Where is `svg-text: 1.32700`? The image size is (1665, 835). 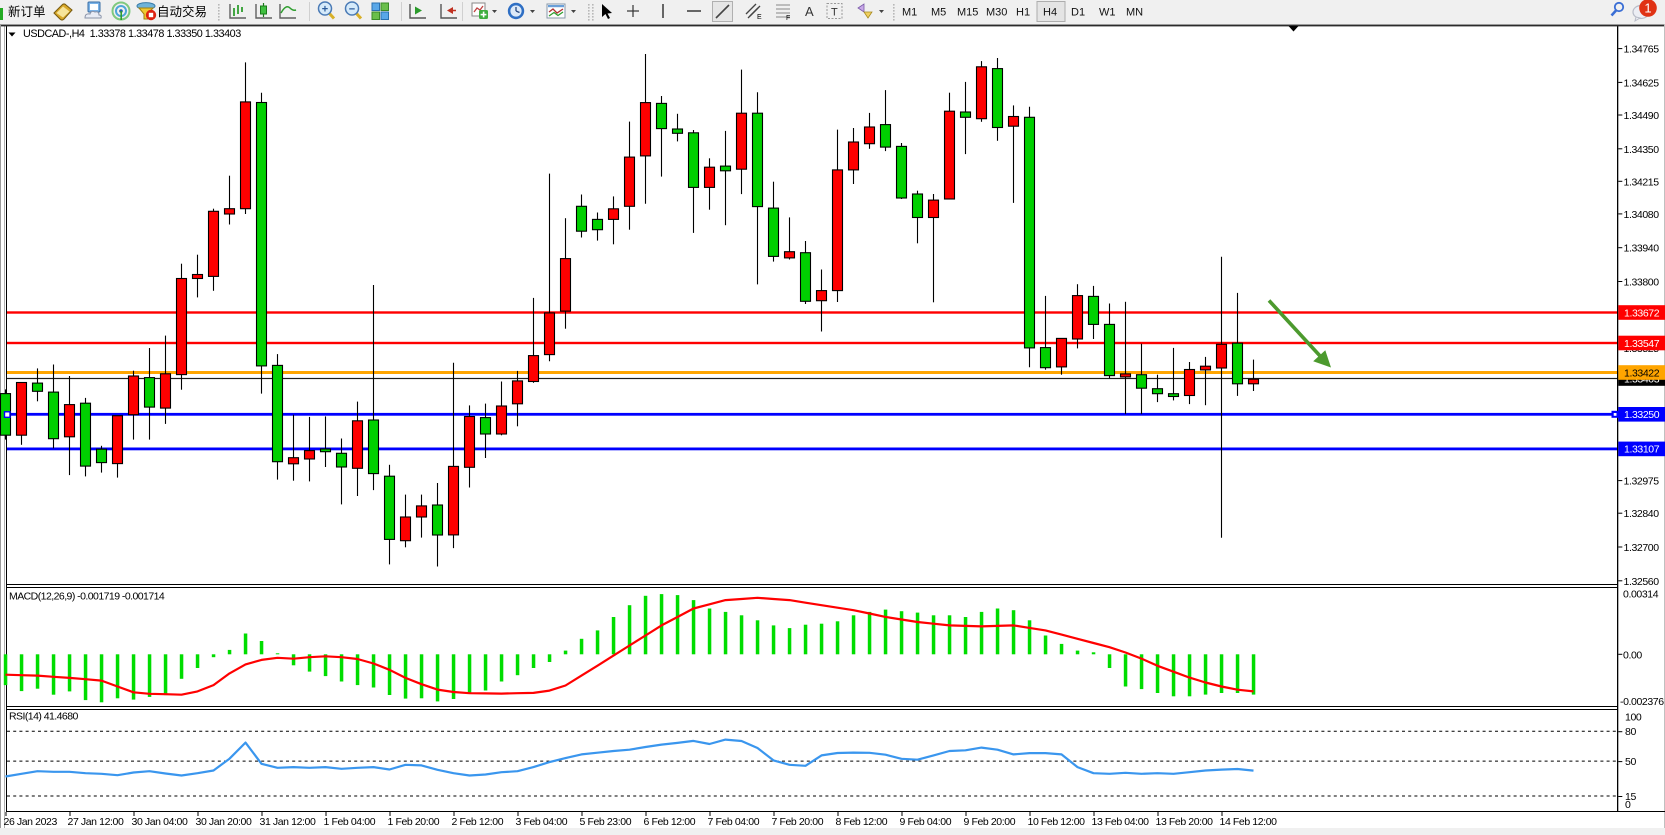
svg-text: 1.32700 is located at coordinates (1642, 548).